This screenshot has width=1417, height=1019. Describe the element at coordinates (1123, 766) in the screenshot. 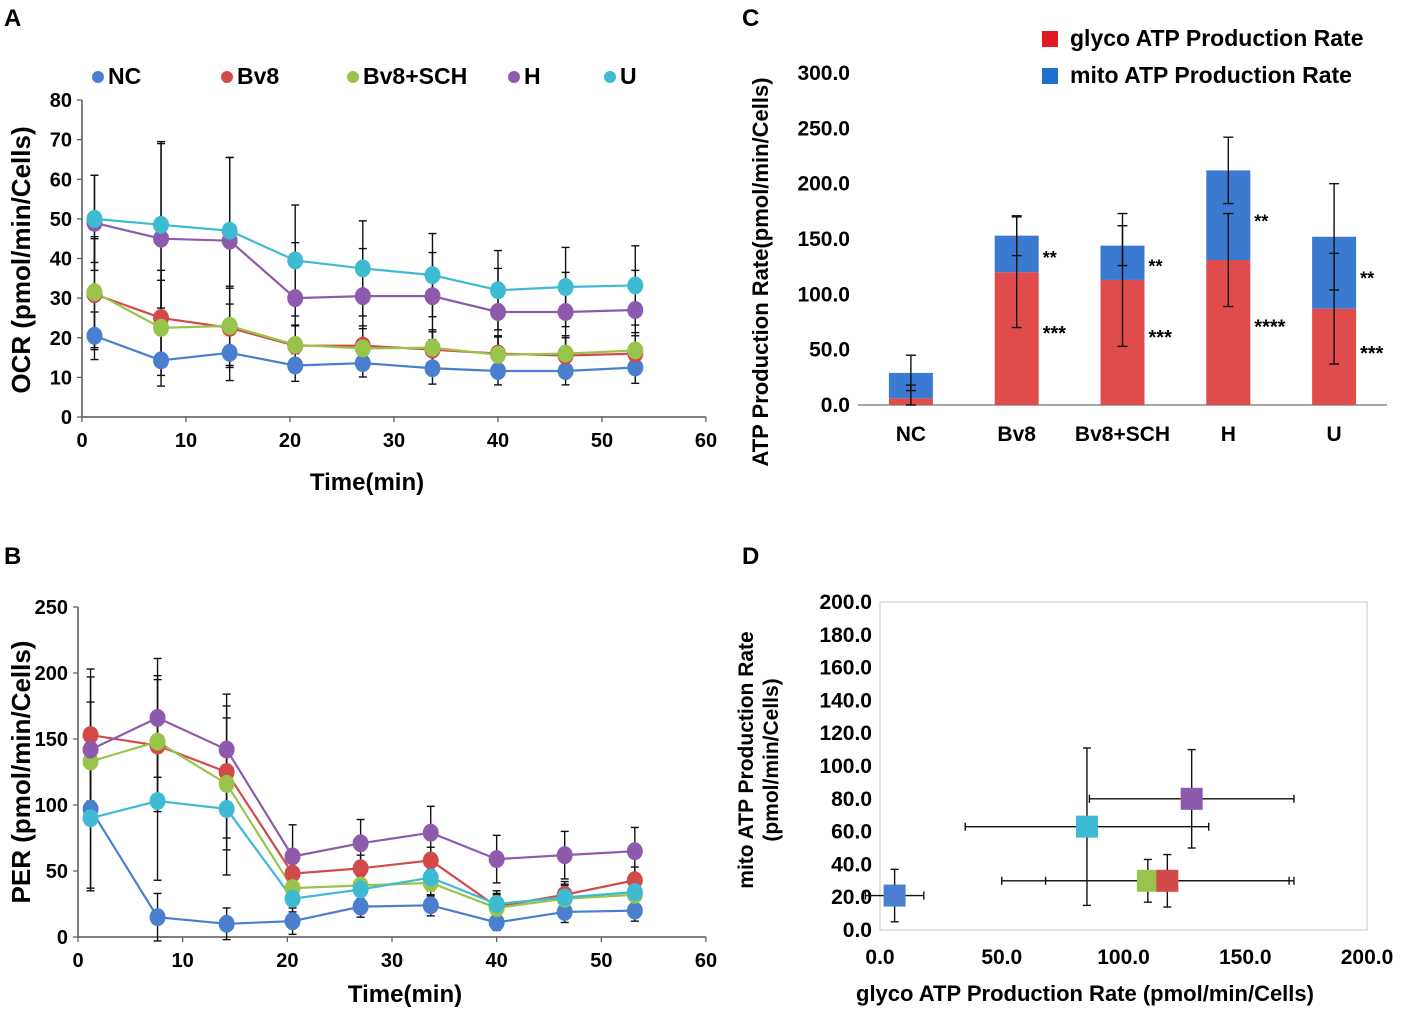

I see `chart-d-plot-frame` at that location.